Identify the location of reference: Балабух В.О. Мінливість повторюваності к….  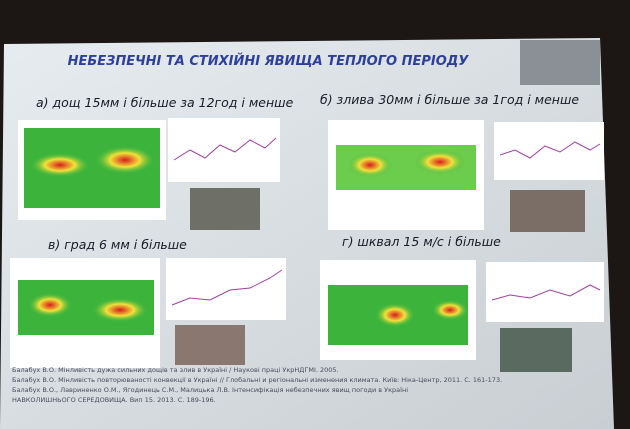
(257, 380).